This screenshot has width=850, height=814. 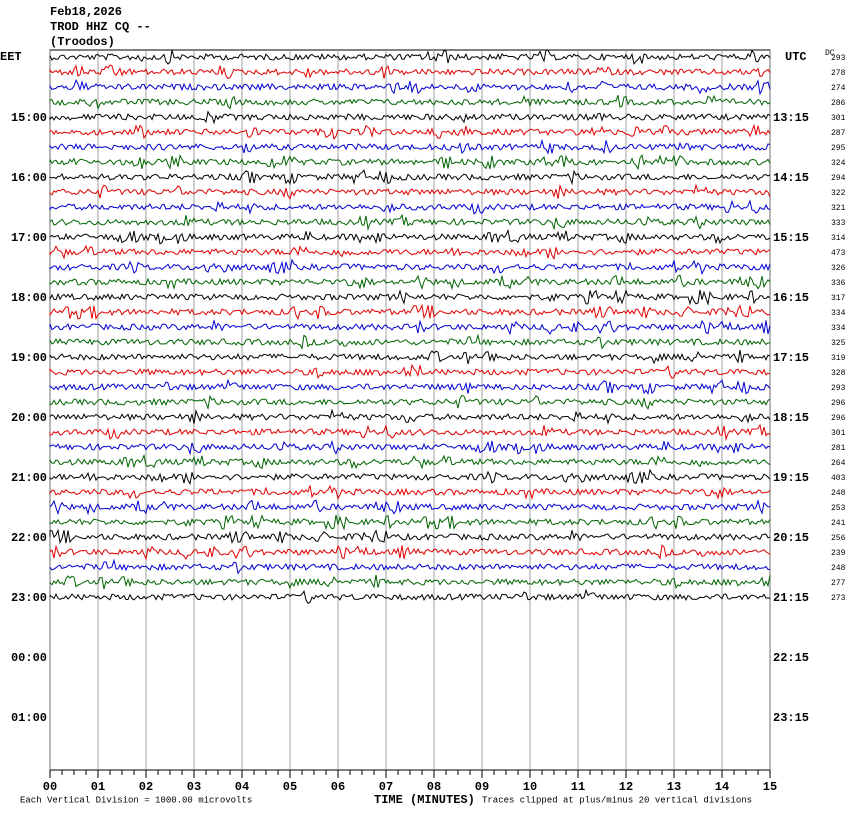 I want to click on dc-value: 473, so click(x=838, y=253).